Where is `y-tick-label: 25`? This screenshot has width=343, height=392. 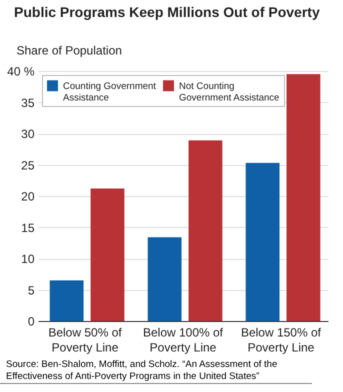 y-tick-label: 25 is located at coordinates (28, 165).